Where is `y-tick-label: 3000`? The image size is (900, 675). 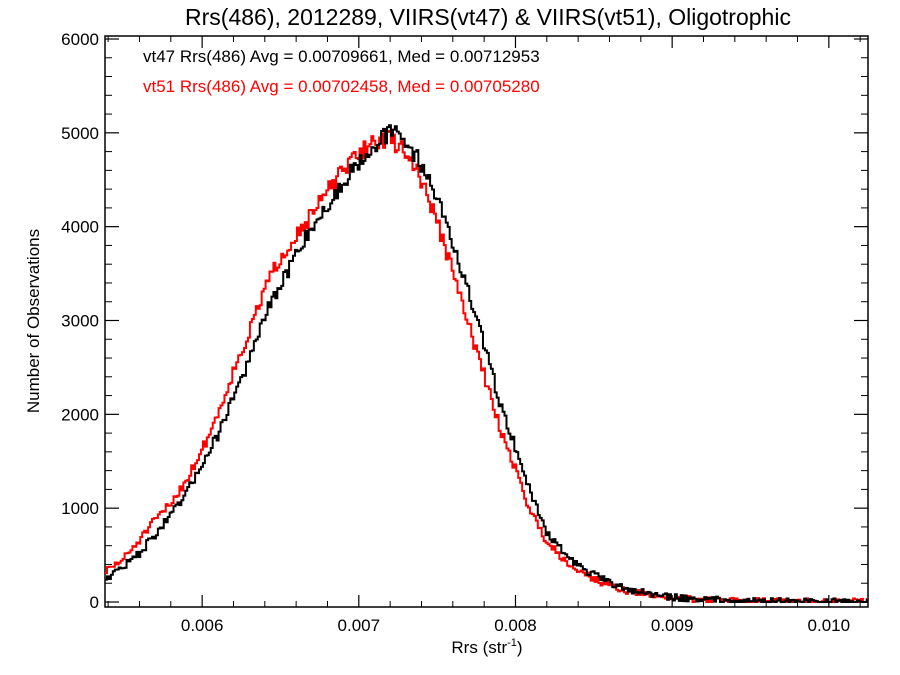 y-tick-label: 3000 is located at coordinates (80, 321).